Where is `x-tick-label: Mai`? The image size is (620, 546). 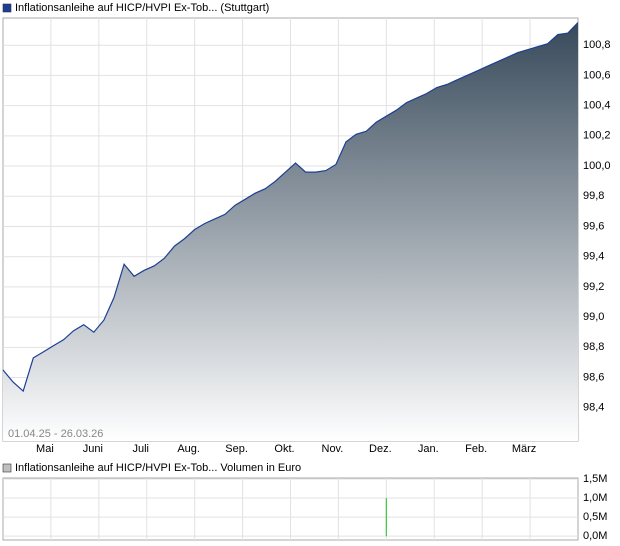
x-tick-label: Mai is located at coordinates (45, 449).